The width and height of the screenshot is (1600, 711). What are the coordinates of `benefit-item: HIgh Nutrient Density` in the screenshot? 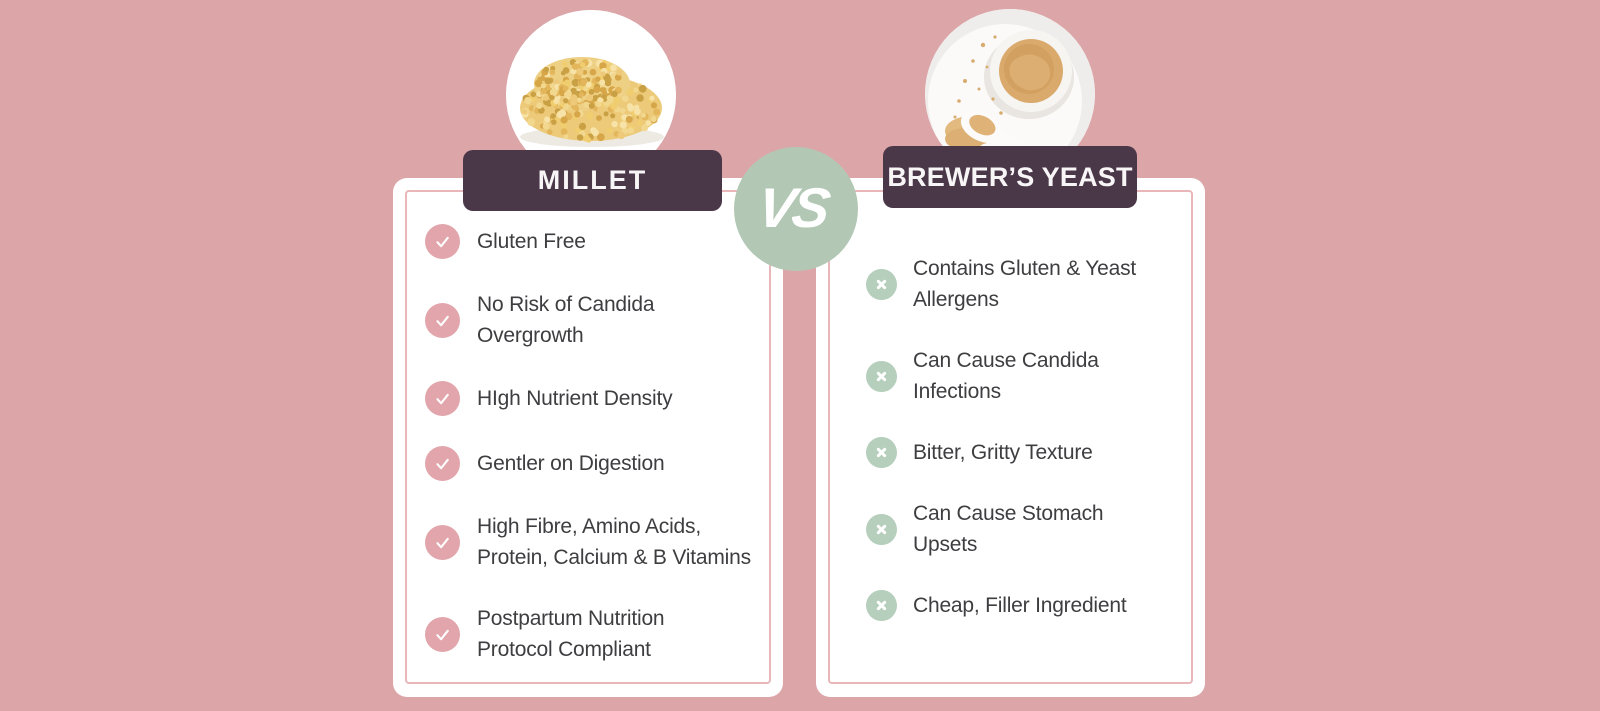 It's located at (595, 398).